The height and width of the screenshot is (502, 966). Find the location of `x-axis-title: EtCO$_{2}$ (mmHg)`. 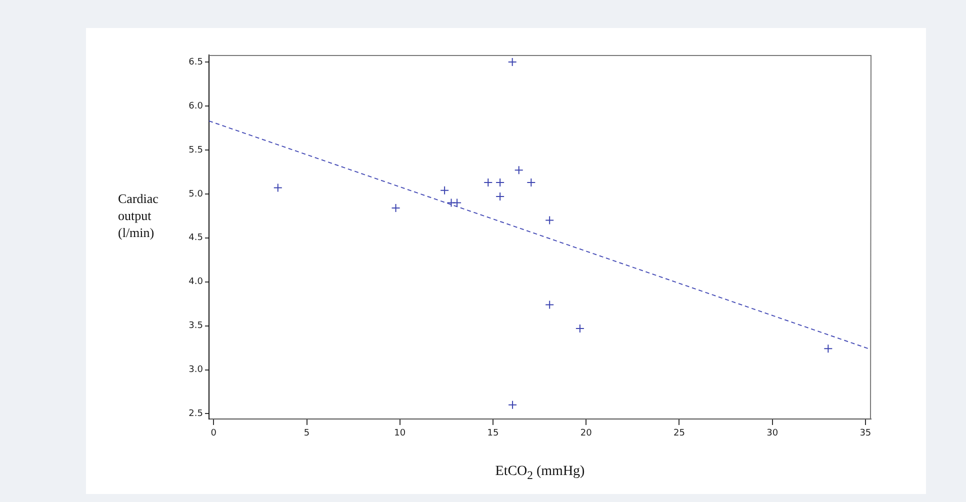

x-axis-title: EtCO$_{2}$ (mmHg) is located at coordinates (540, 473).